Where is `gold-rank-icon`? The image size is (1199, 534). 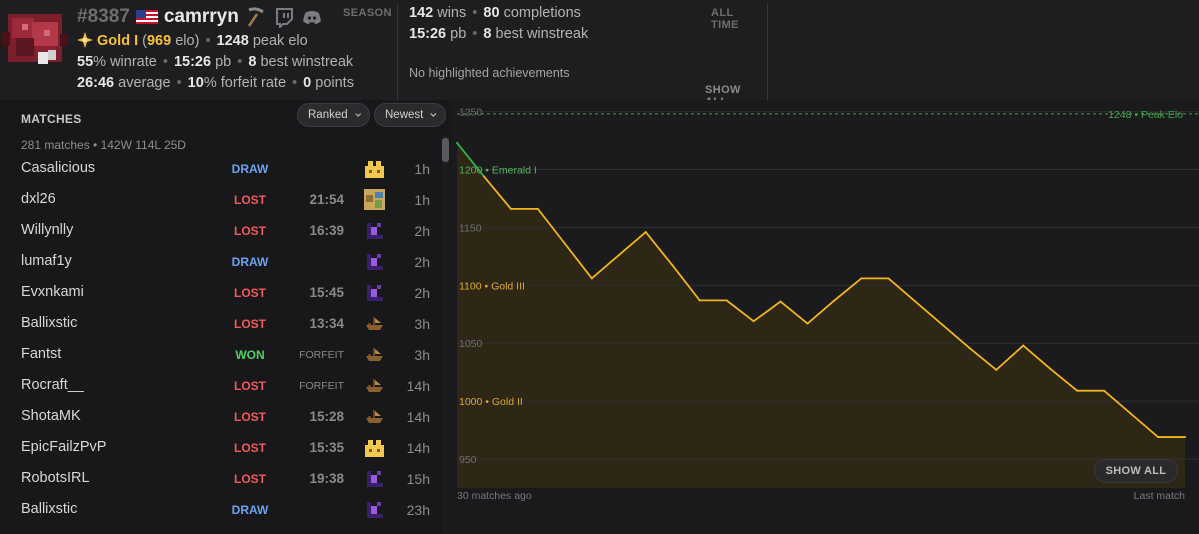
gold-rank-icon is located at coordinates (85, 40).